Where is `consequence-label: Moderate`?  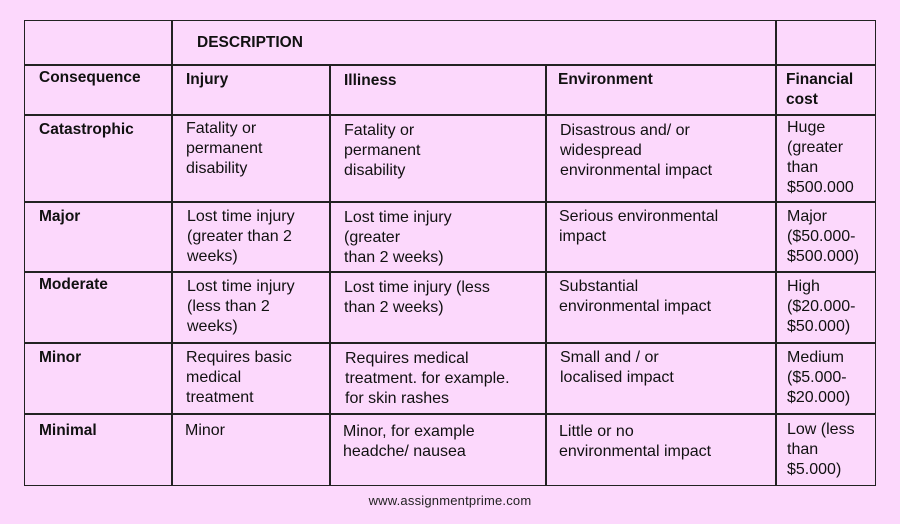
consequence-label: Moderate is located at coordinates (73, 284).